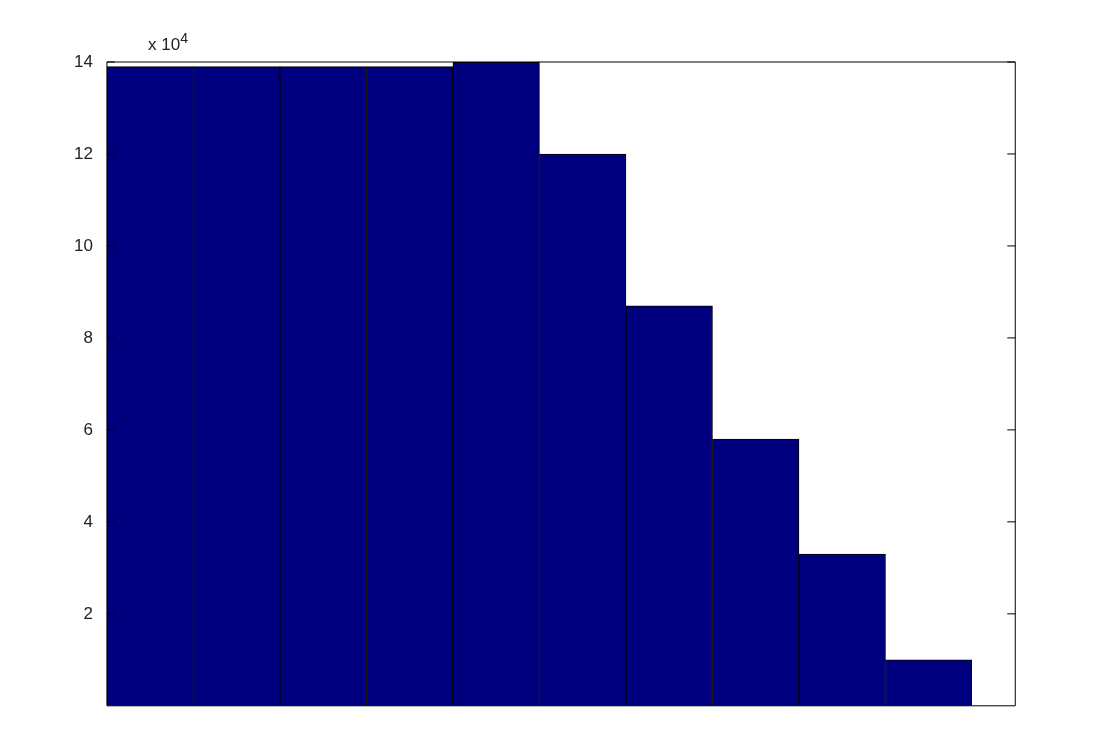 The height and width of the screenshot is (730, 1120). I want to click on y-tick-label: 10, so click(83, 245).